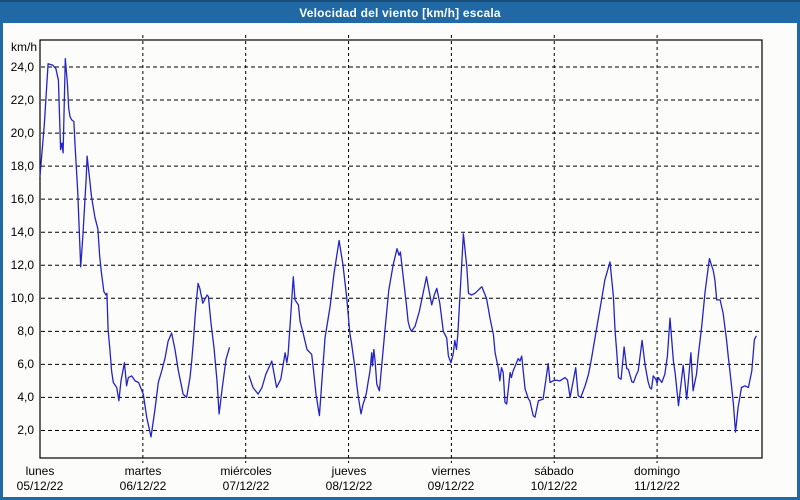 The width and height of the screenshot is (800, 500). Describe the element at coordinates (25, 331) in the screenshot. I see `y-tick-label: 8,0` at that location.